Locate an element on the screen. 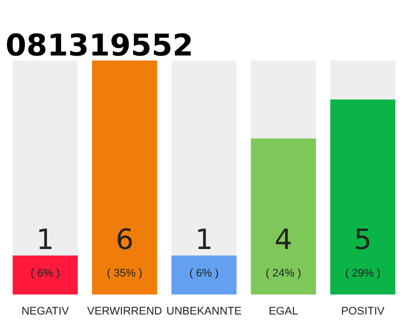 The width and height of the screenshot is (410, 320). chart-title: 081319552 is located at coordinates (100, 46).